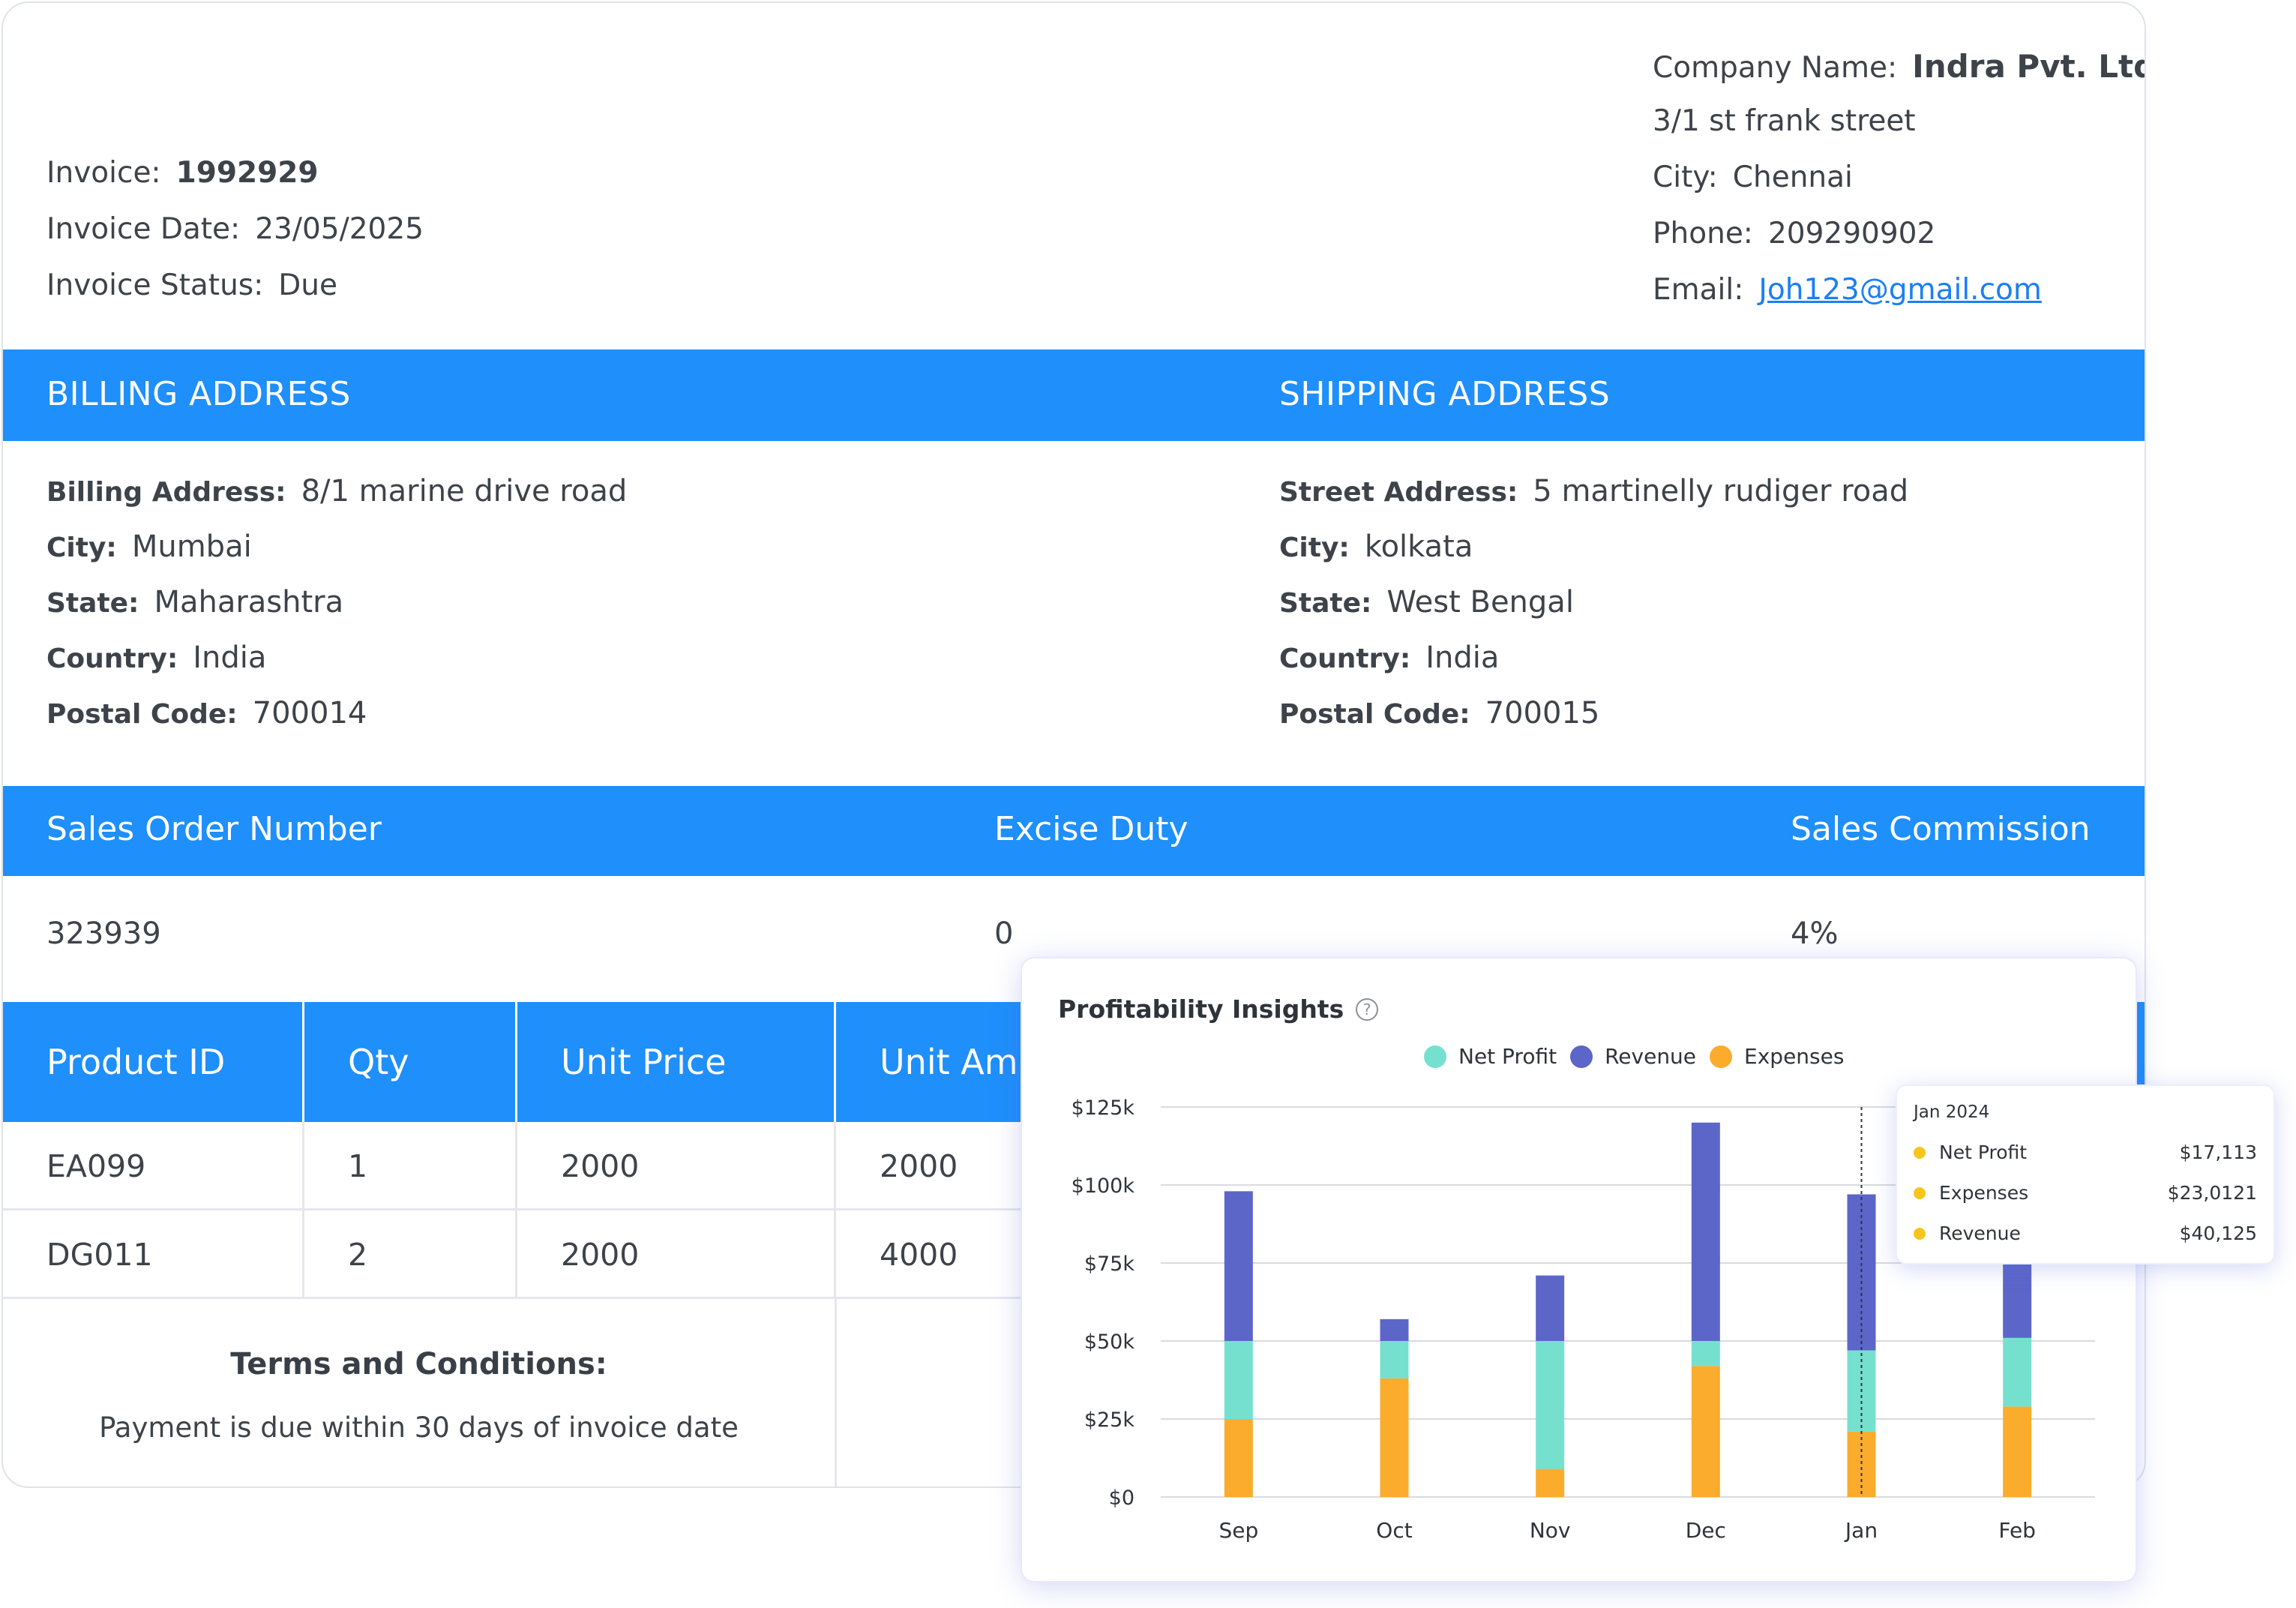 This screenshot has width=2296, height=1608. I want to click on chart-title-text: Profitability Insights, so click(1201, 1009).